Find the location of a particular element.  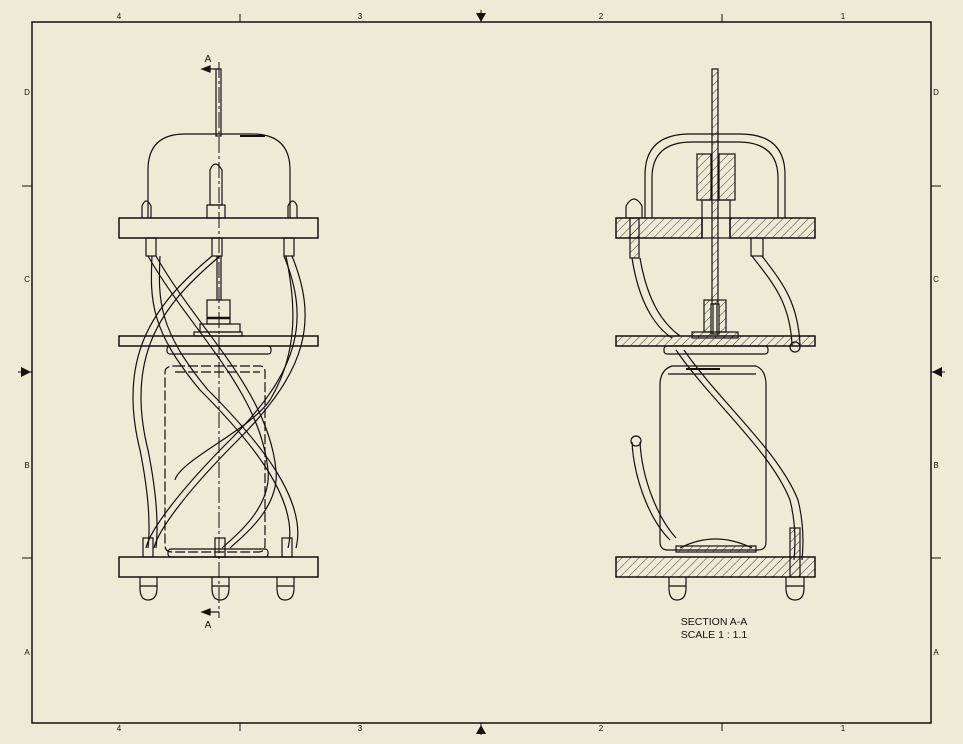

cut-label-top: A is located at coordinates (208, 59).